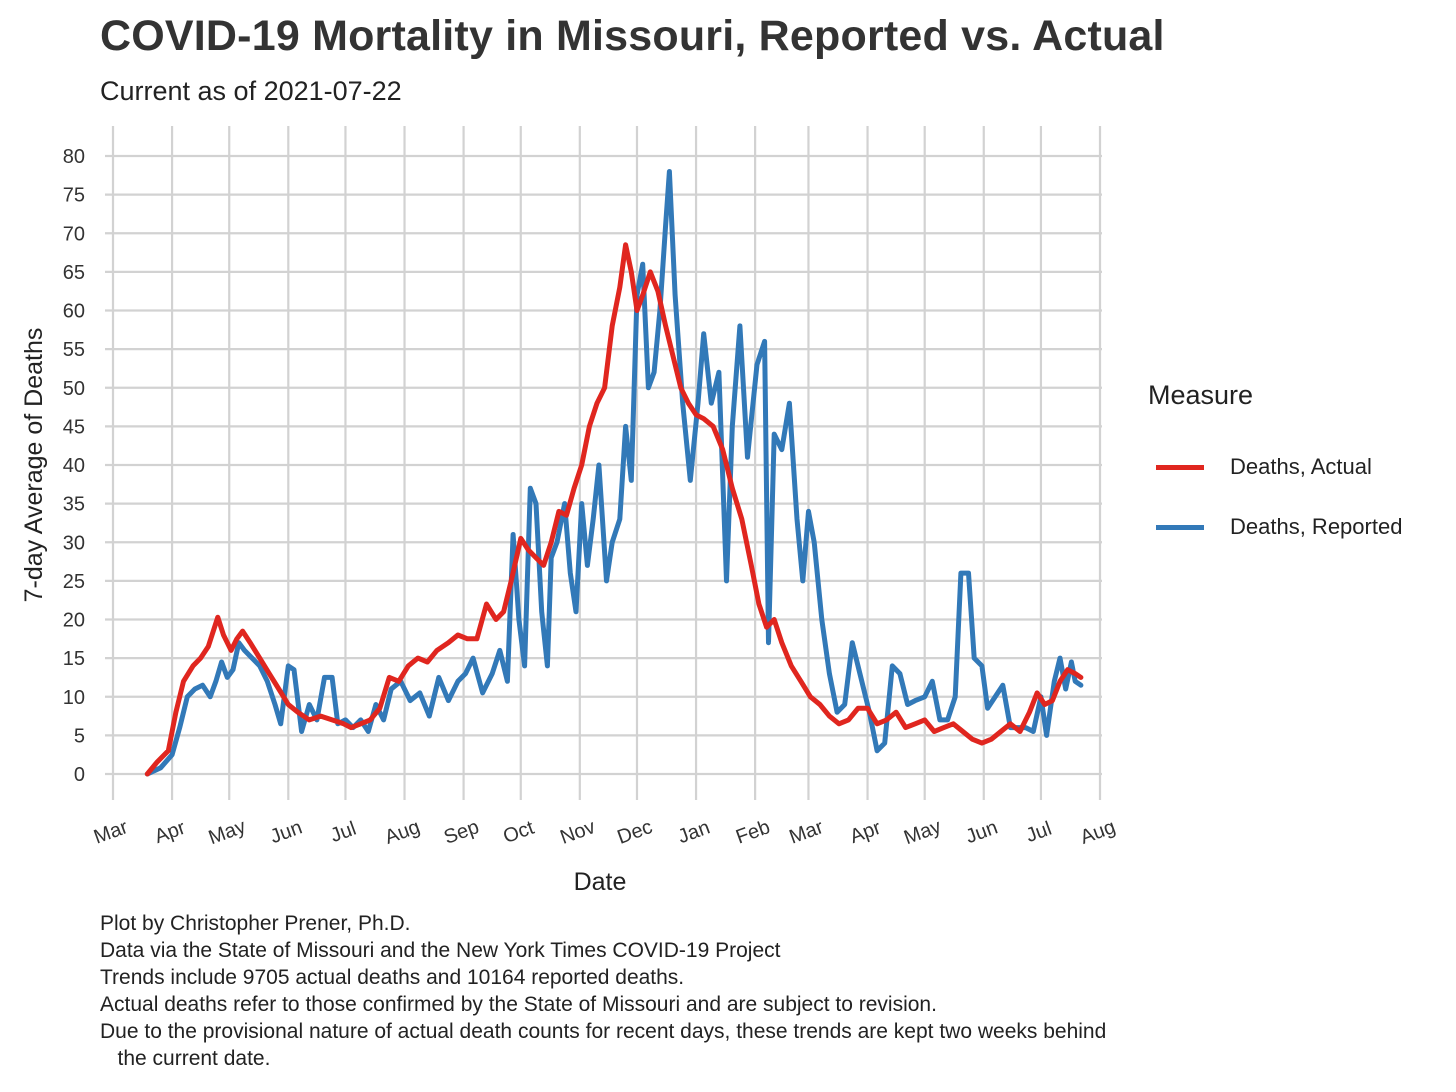  I want to click on chart-subtitle: Current as of 2021-07-22, so click(251, 91).